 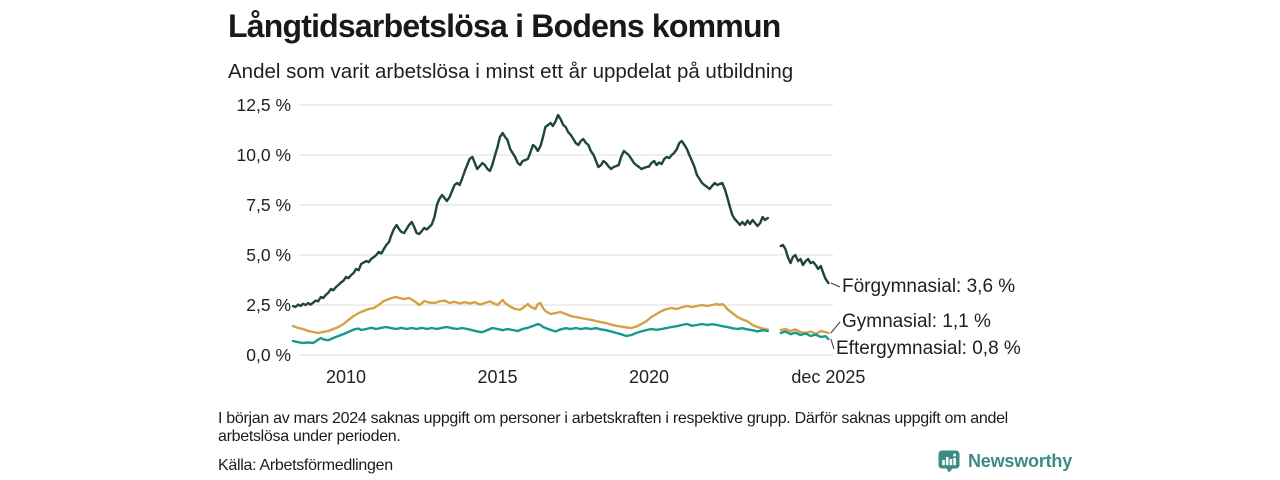 What do you see at coordinates (264, 155) in the screenshot?
I see `y-axis-tick-label: 10,0 %` at bounding box center [264, 155].